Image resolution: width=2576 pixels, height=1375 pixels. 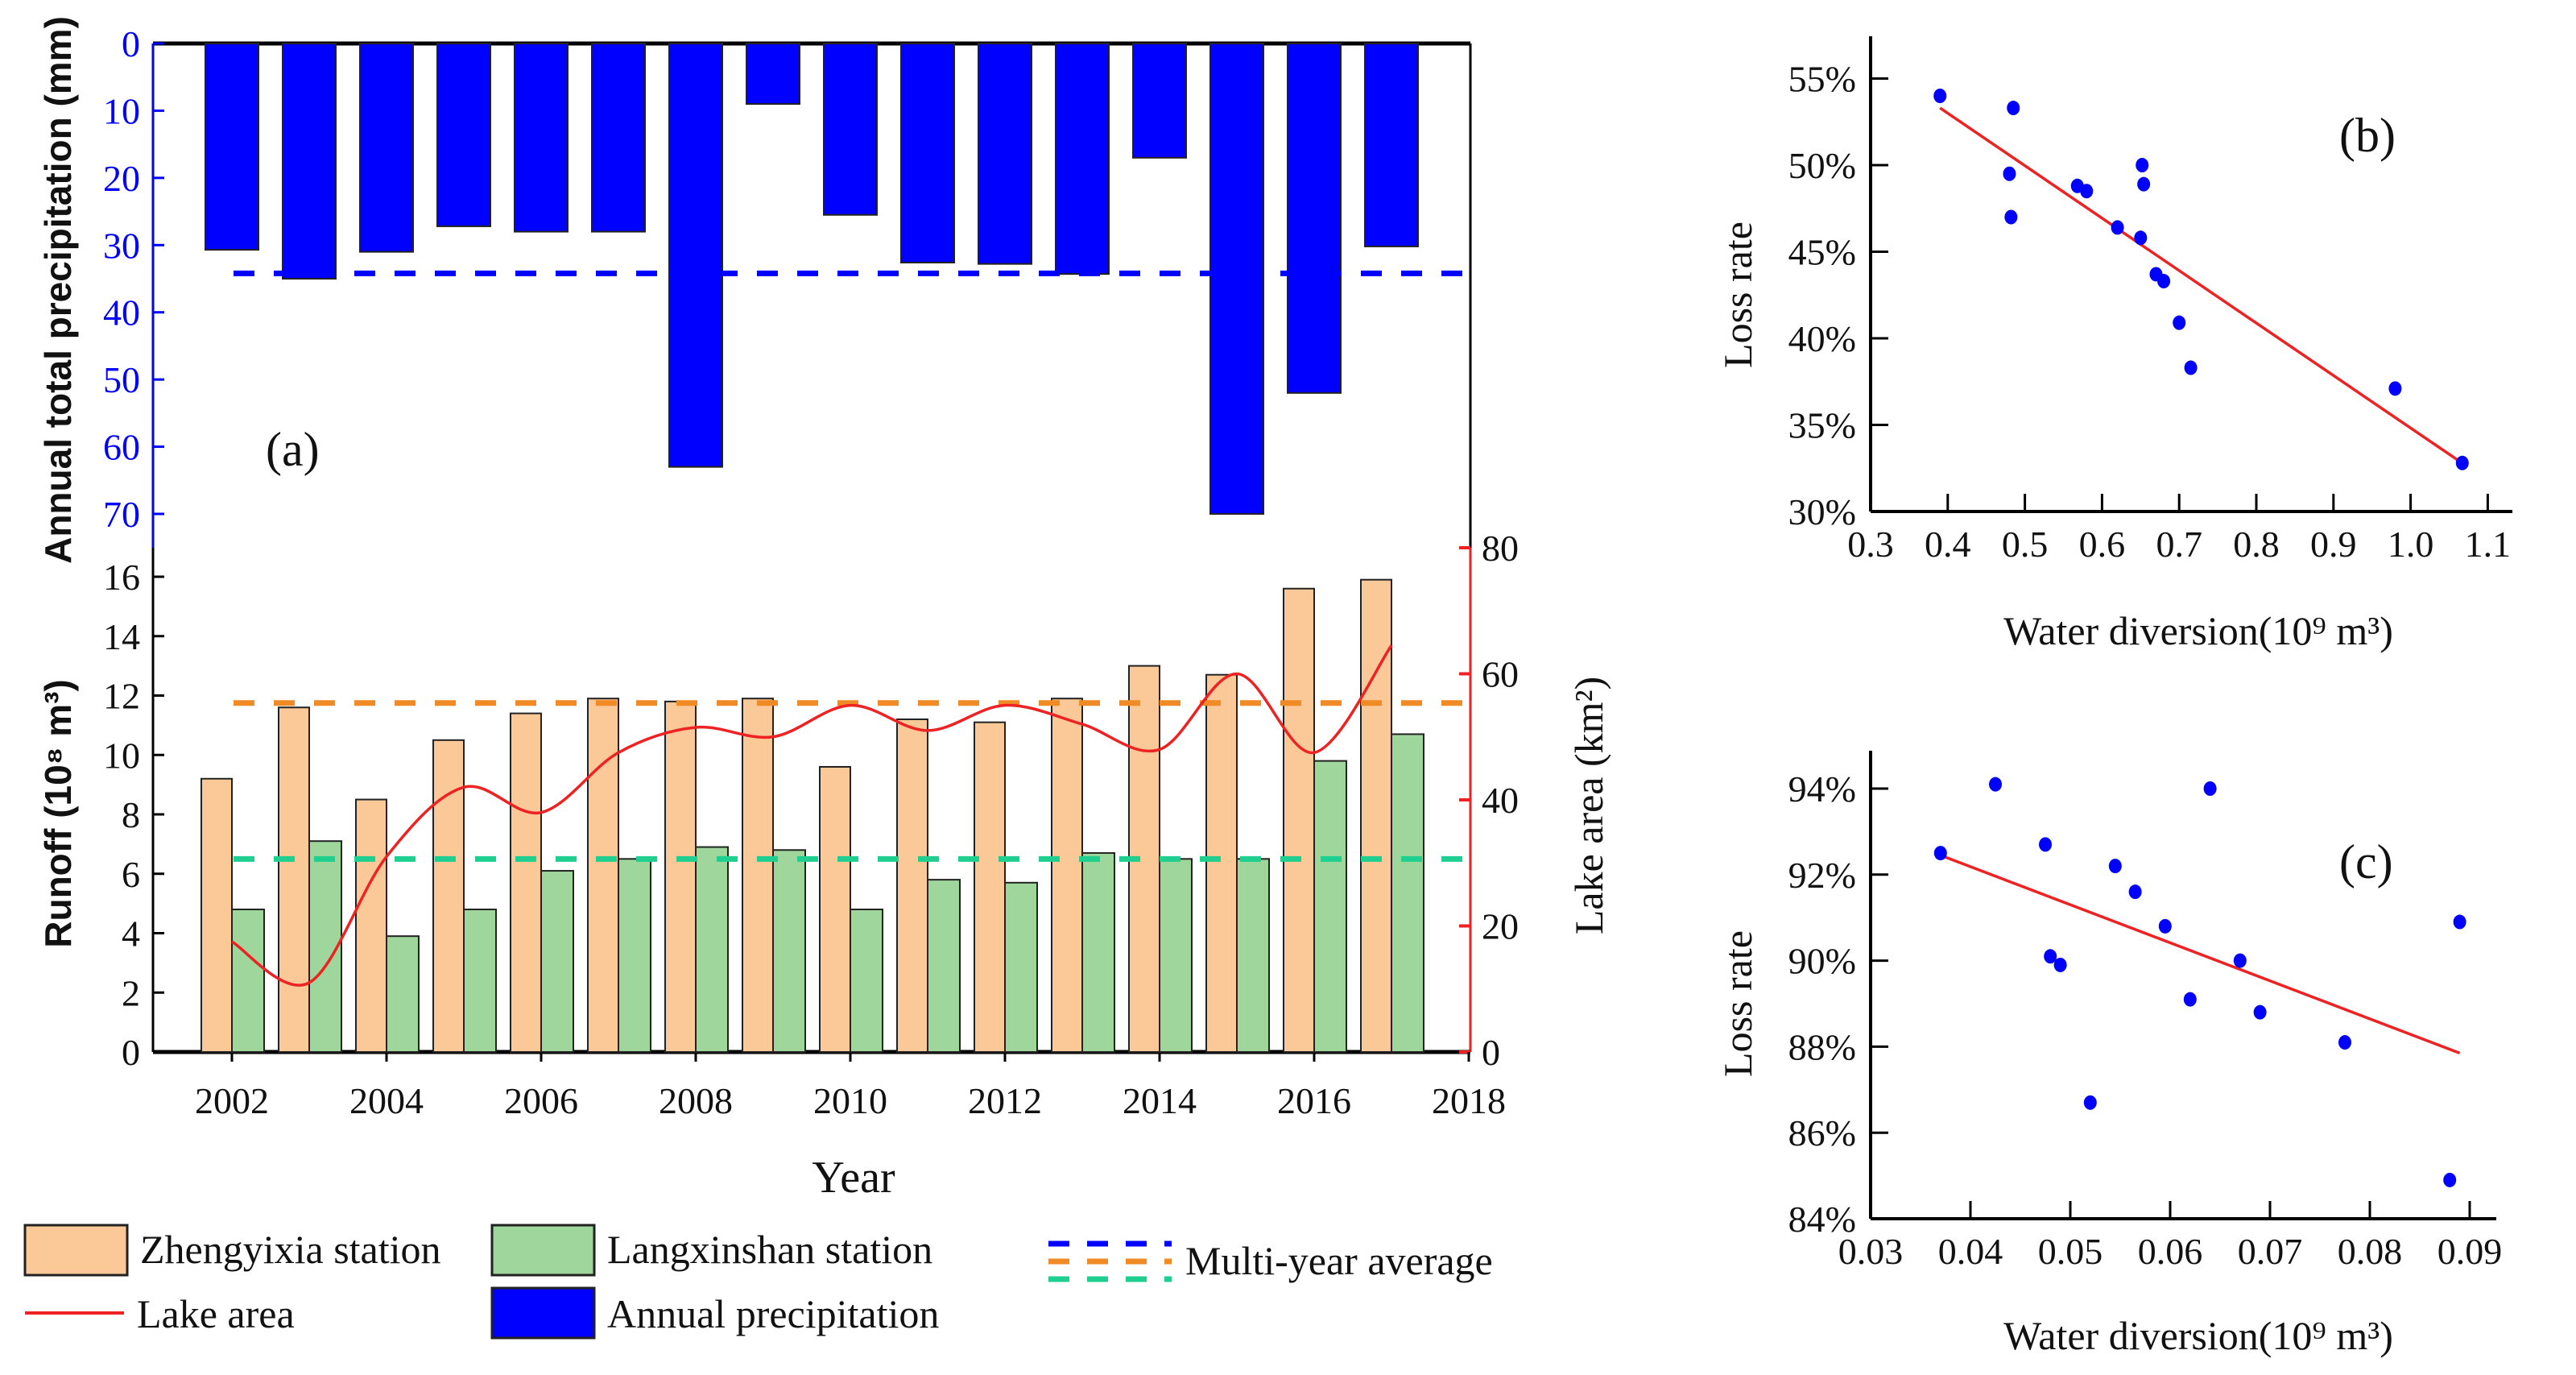 I want to click on y-tick-label: 35%, so click(x=1822, y=425).